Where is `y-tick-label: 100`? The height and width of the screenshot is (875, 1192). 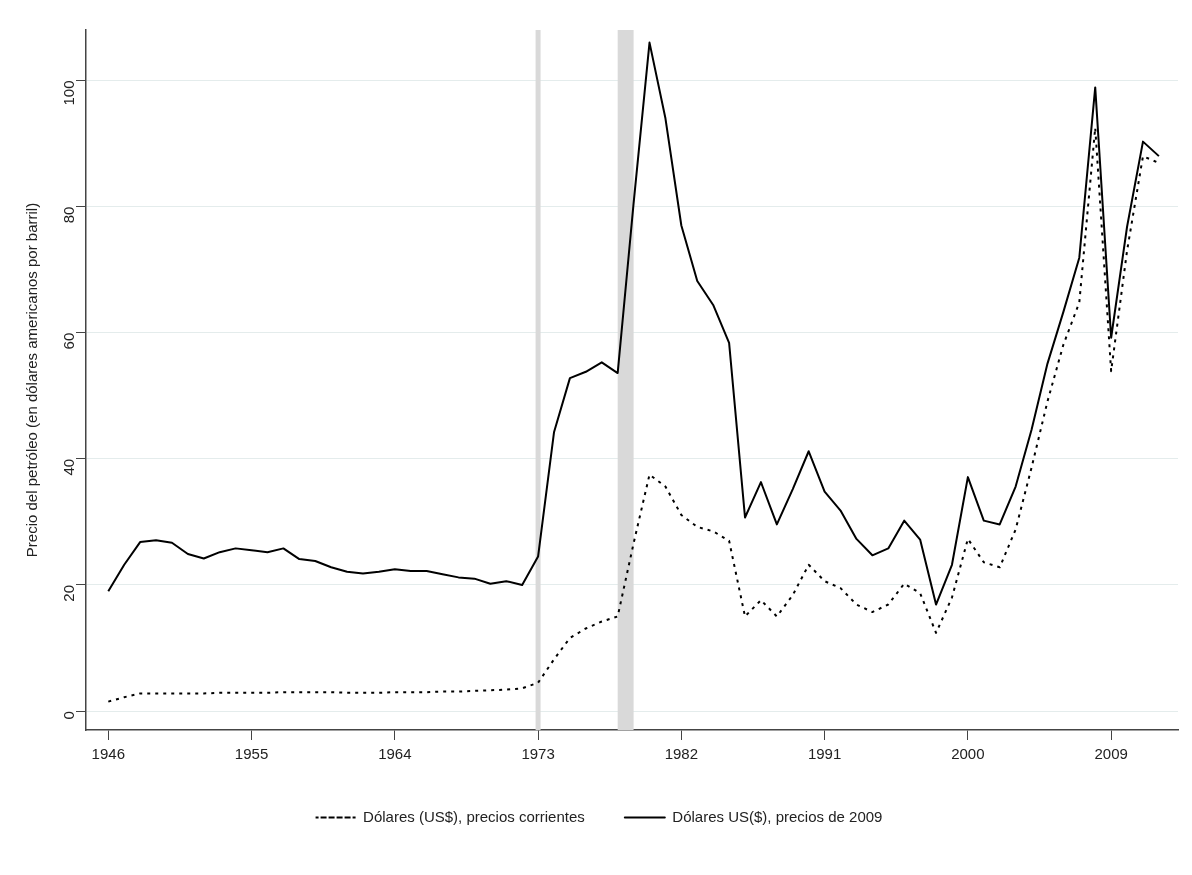
y-tick-label: 100 is located at coordinates (69, 93).